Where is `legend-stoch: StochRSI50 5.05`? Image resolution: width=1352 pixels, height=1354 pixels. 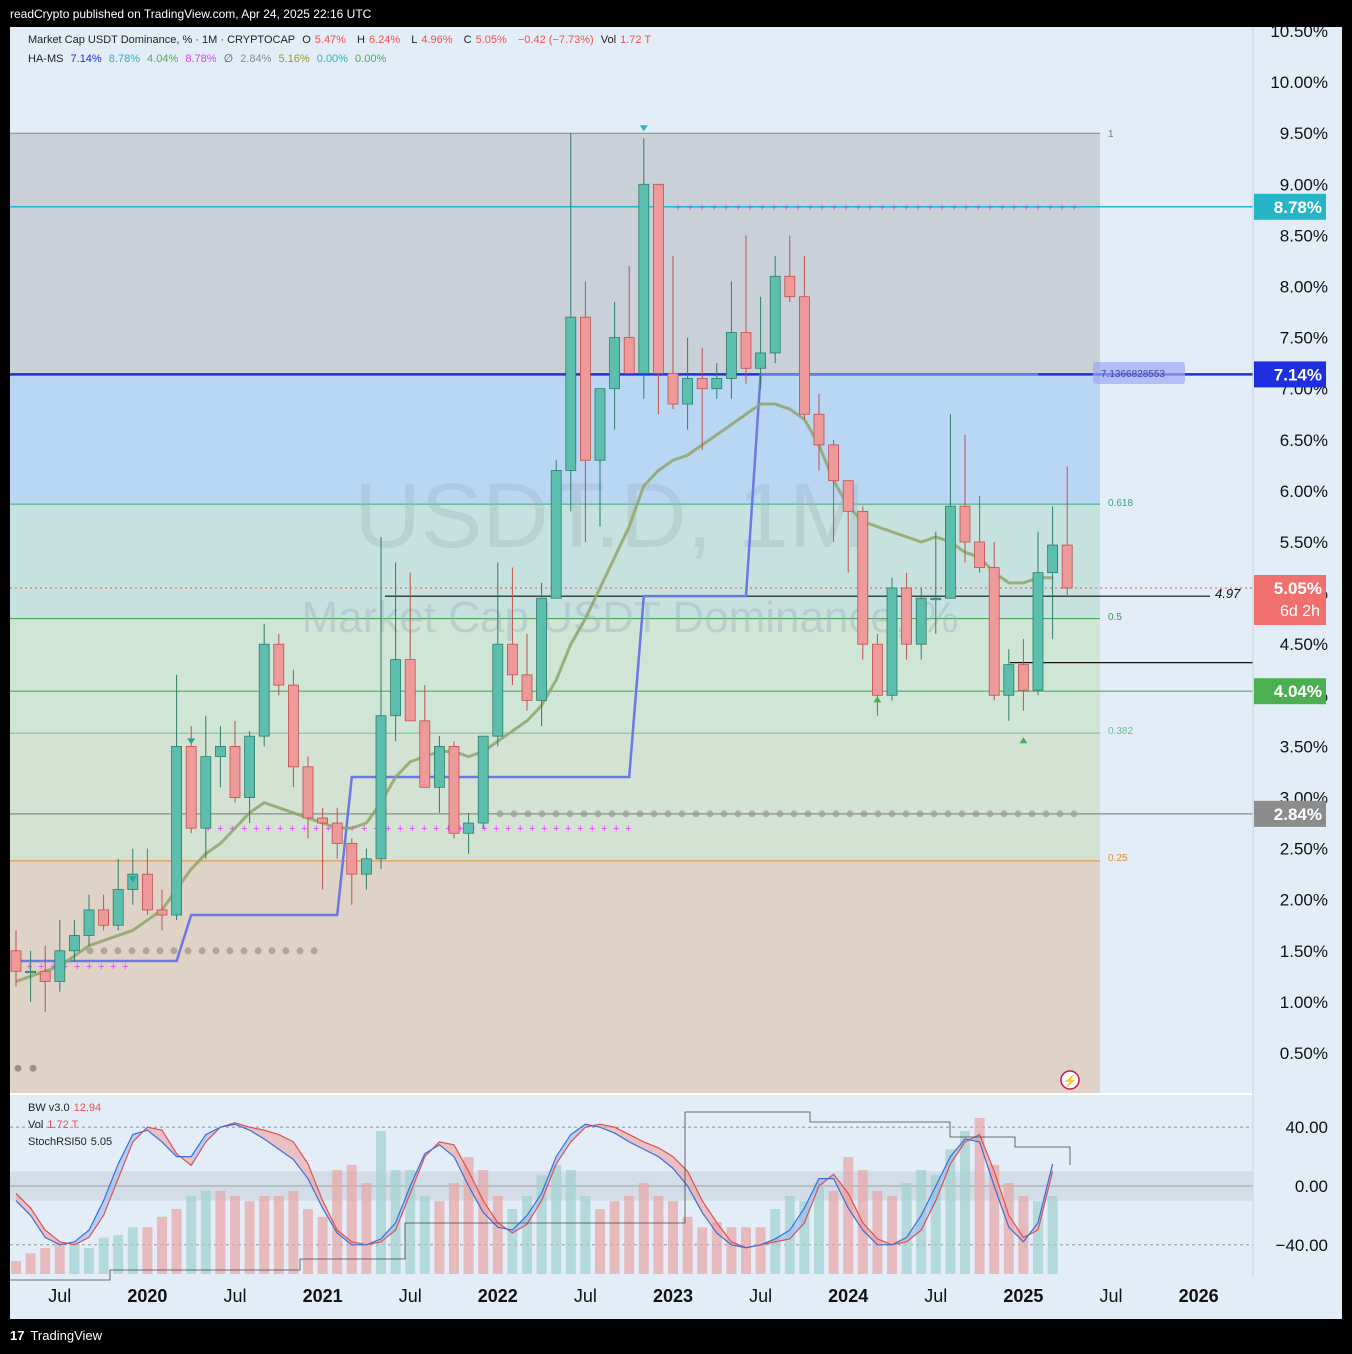
legend-stoch: StochRSI50 5.05 is located at coordinates (72, 1142).